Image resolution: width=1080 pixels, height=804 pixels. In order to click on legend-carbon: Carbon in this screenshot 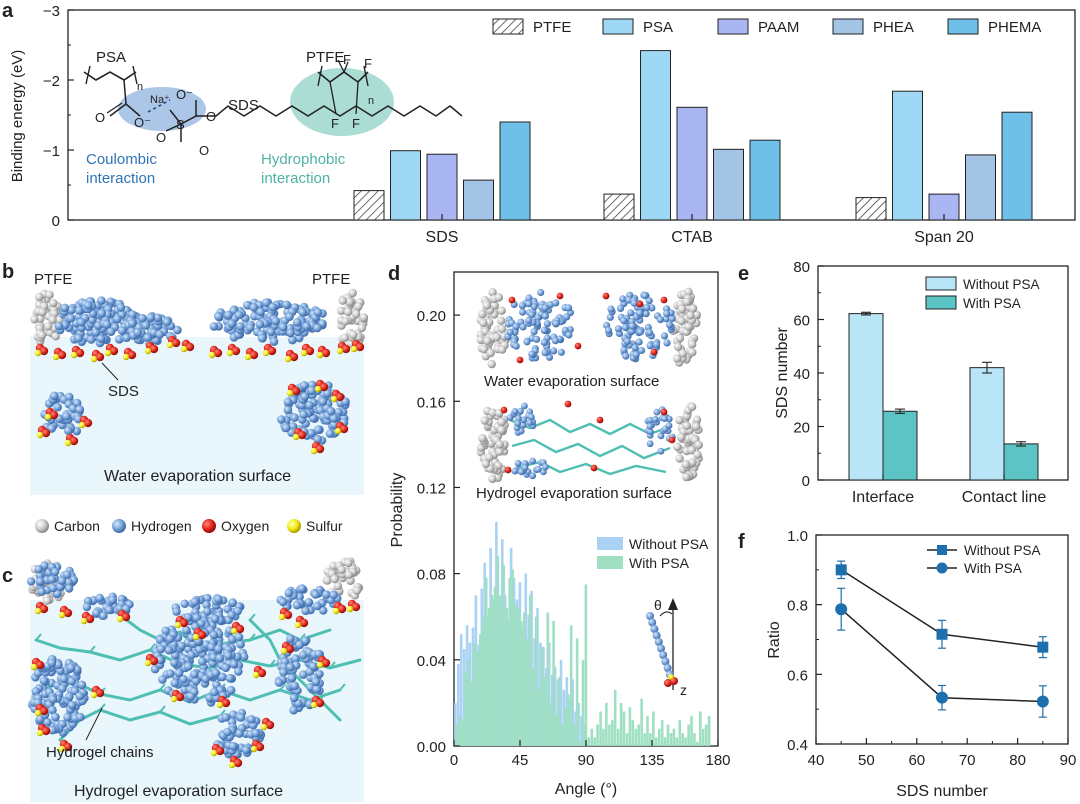, I will do `click(77, 526)`.